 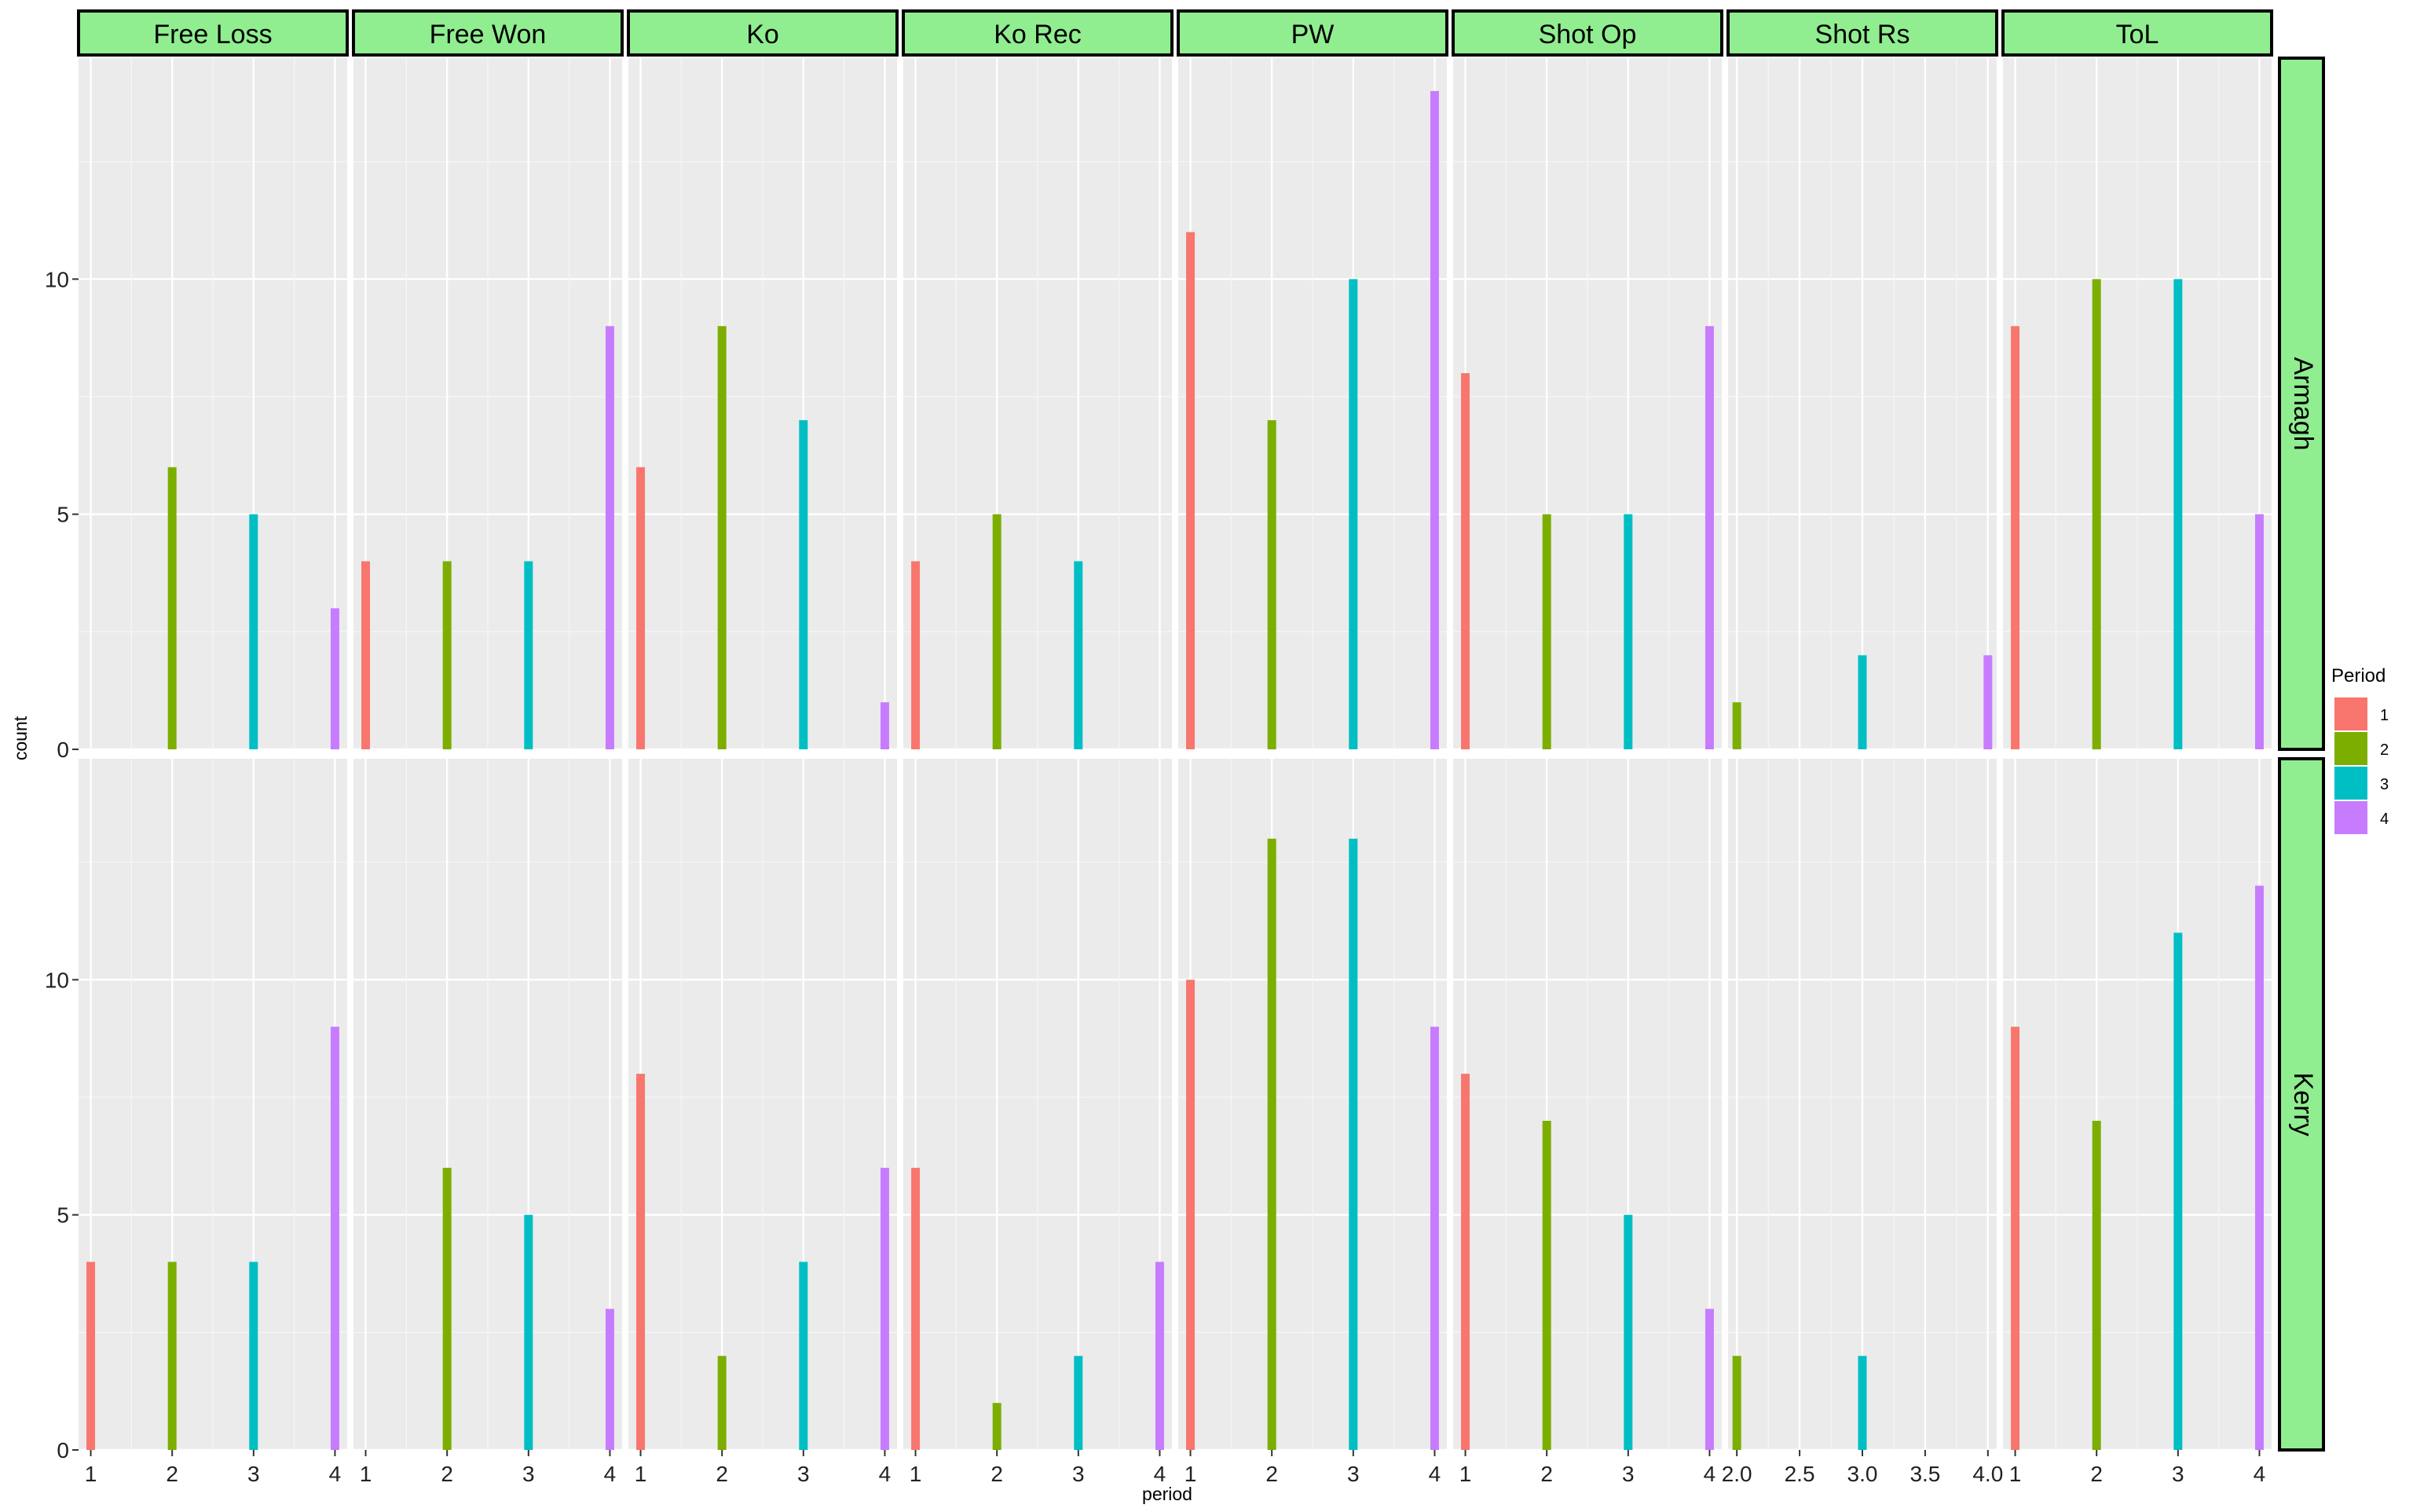 I want to click on strip-shot-rs: Shot Rs, so click(x=1862, y=33).